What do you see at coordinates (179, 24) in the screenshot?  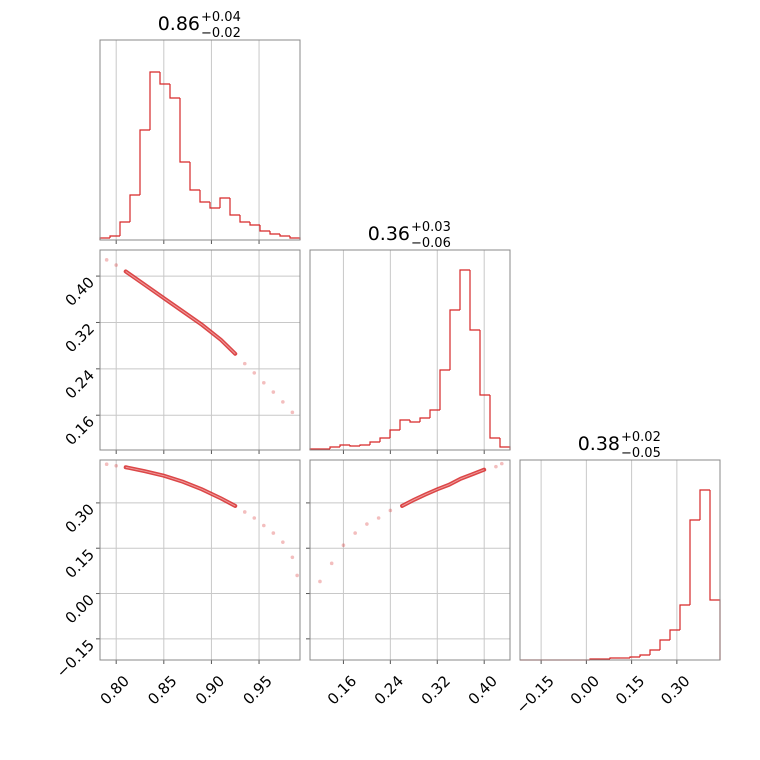 I see `title-value: 0.86` at bounding box center [179, 24].